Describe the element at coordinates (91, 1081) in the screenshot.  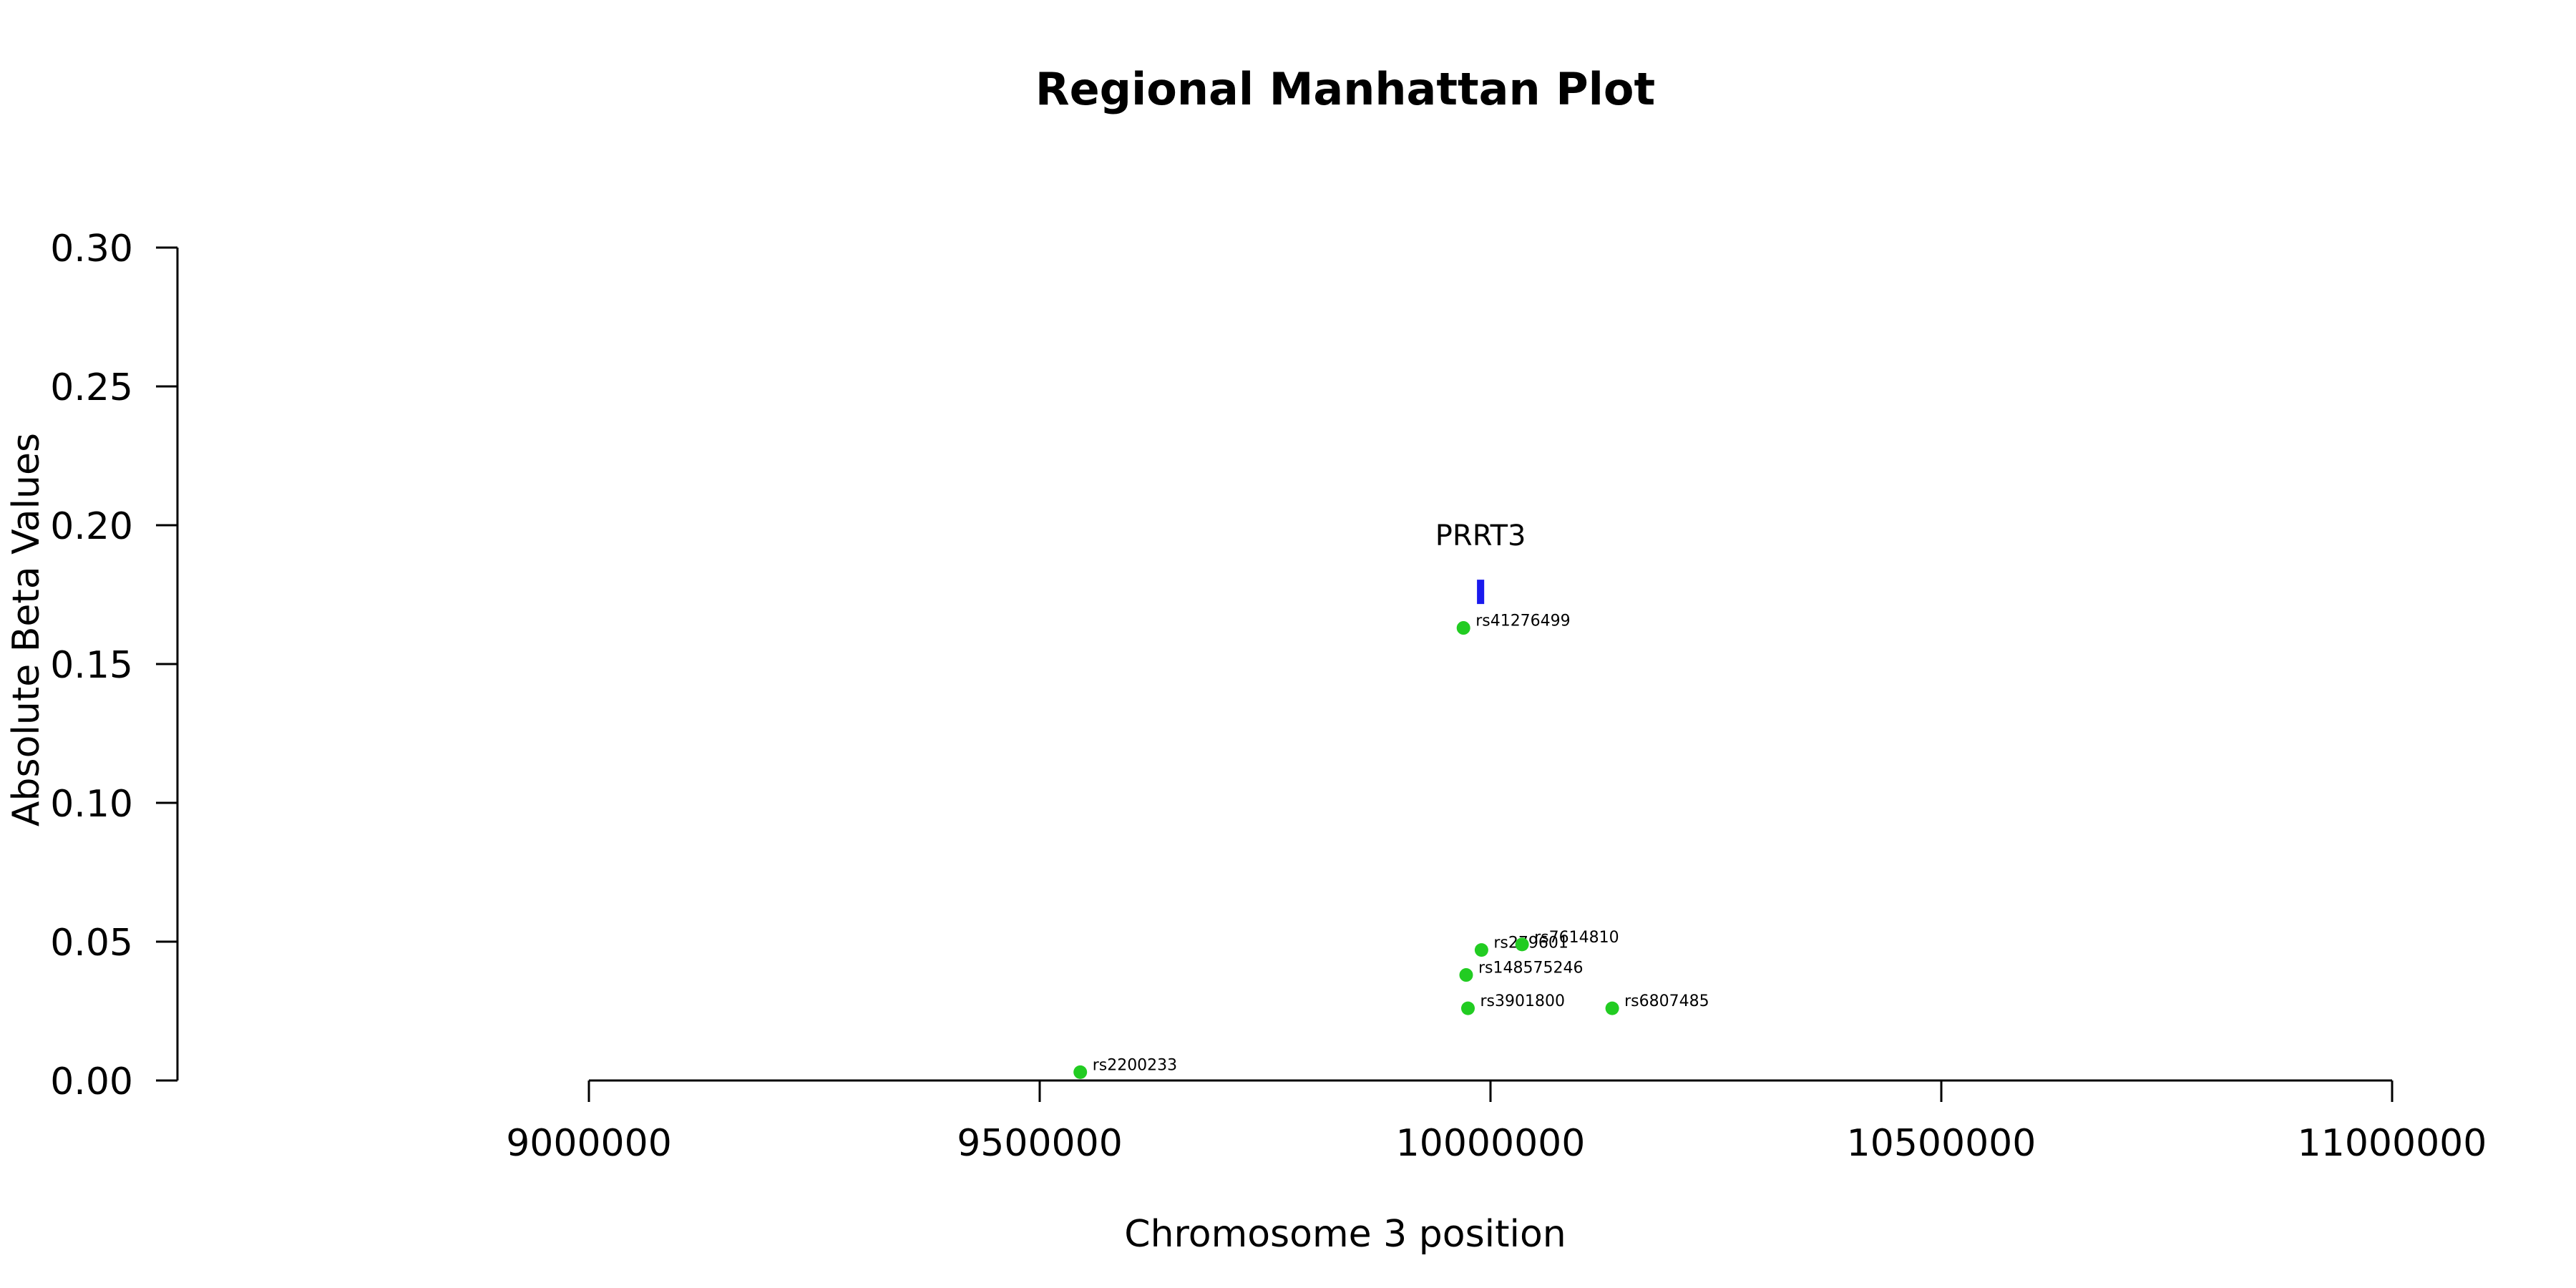
I see `y-tick-label: 0.00` at that location.